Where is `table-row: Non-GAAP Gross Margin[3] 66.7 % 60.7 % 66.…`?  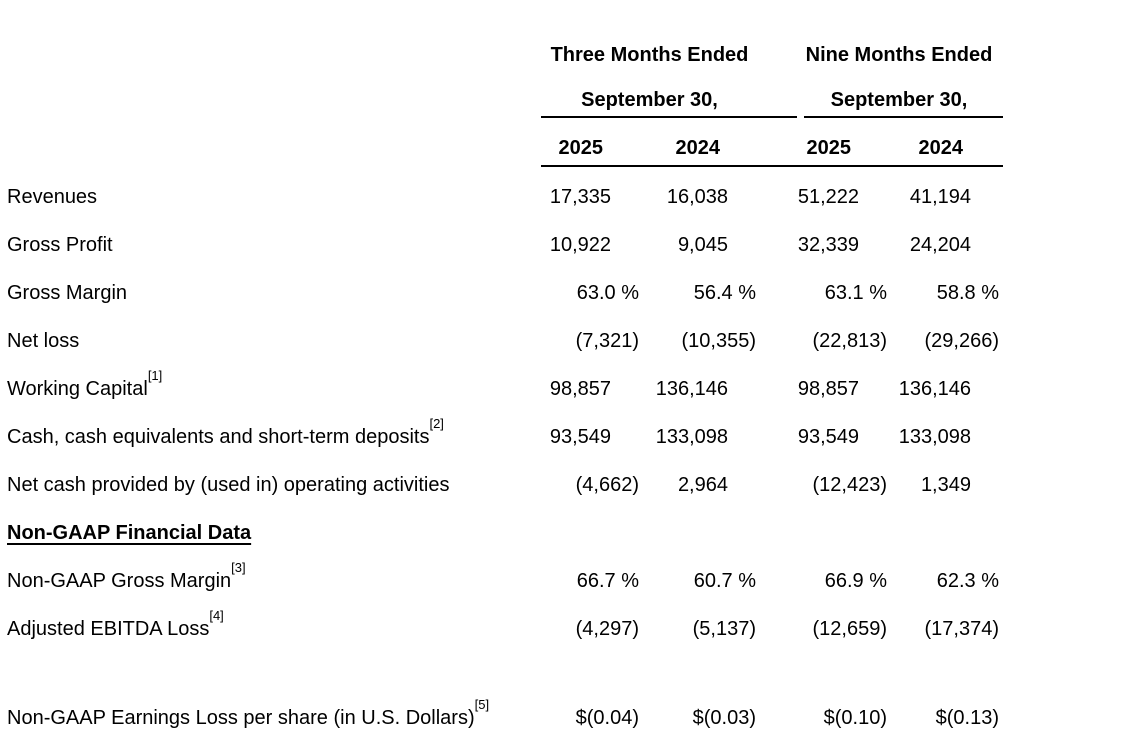
table-row: Non-GAAP Gross Margin[3] 66.7 % 60.7 % 66.… is located at coordinates (503, 581).